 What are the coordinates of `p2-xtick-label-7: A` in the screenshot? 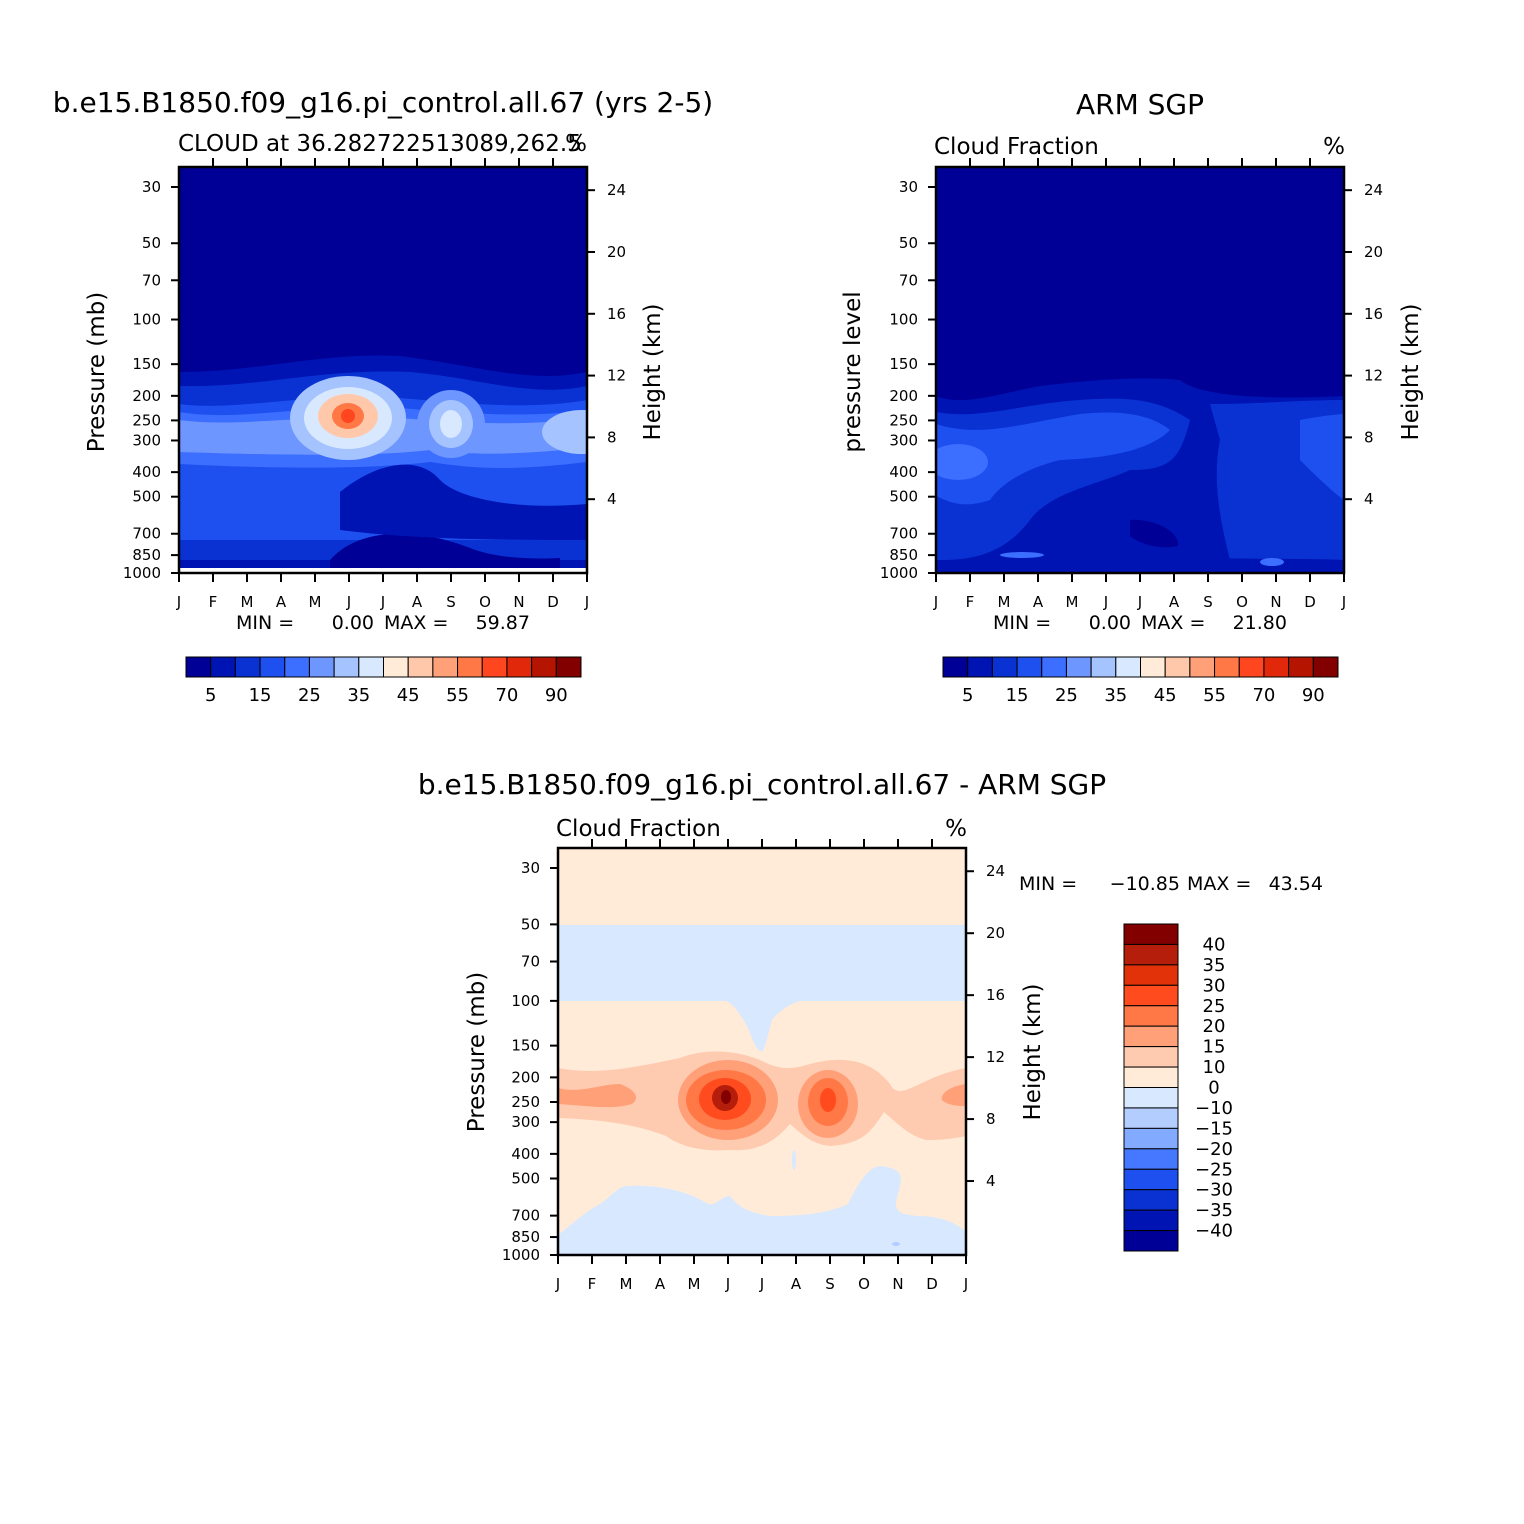 It's located at (1174, 602).